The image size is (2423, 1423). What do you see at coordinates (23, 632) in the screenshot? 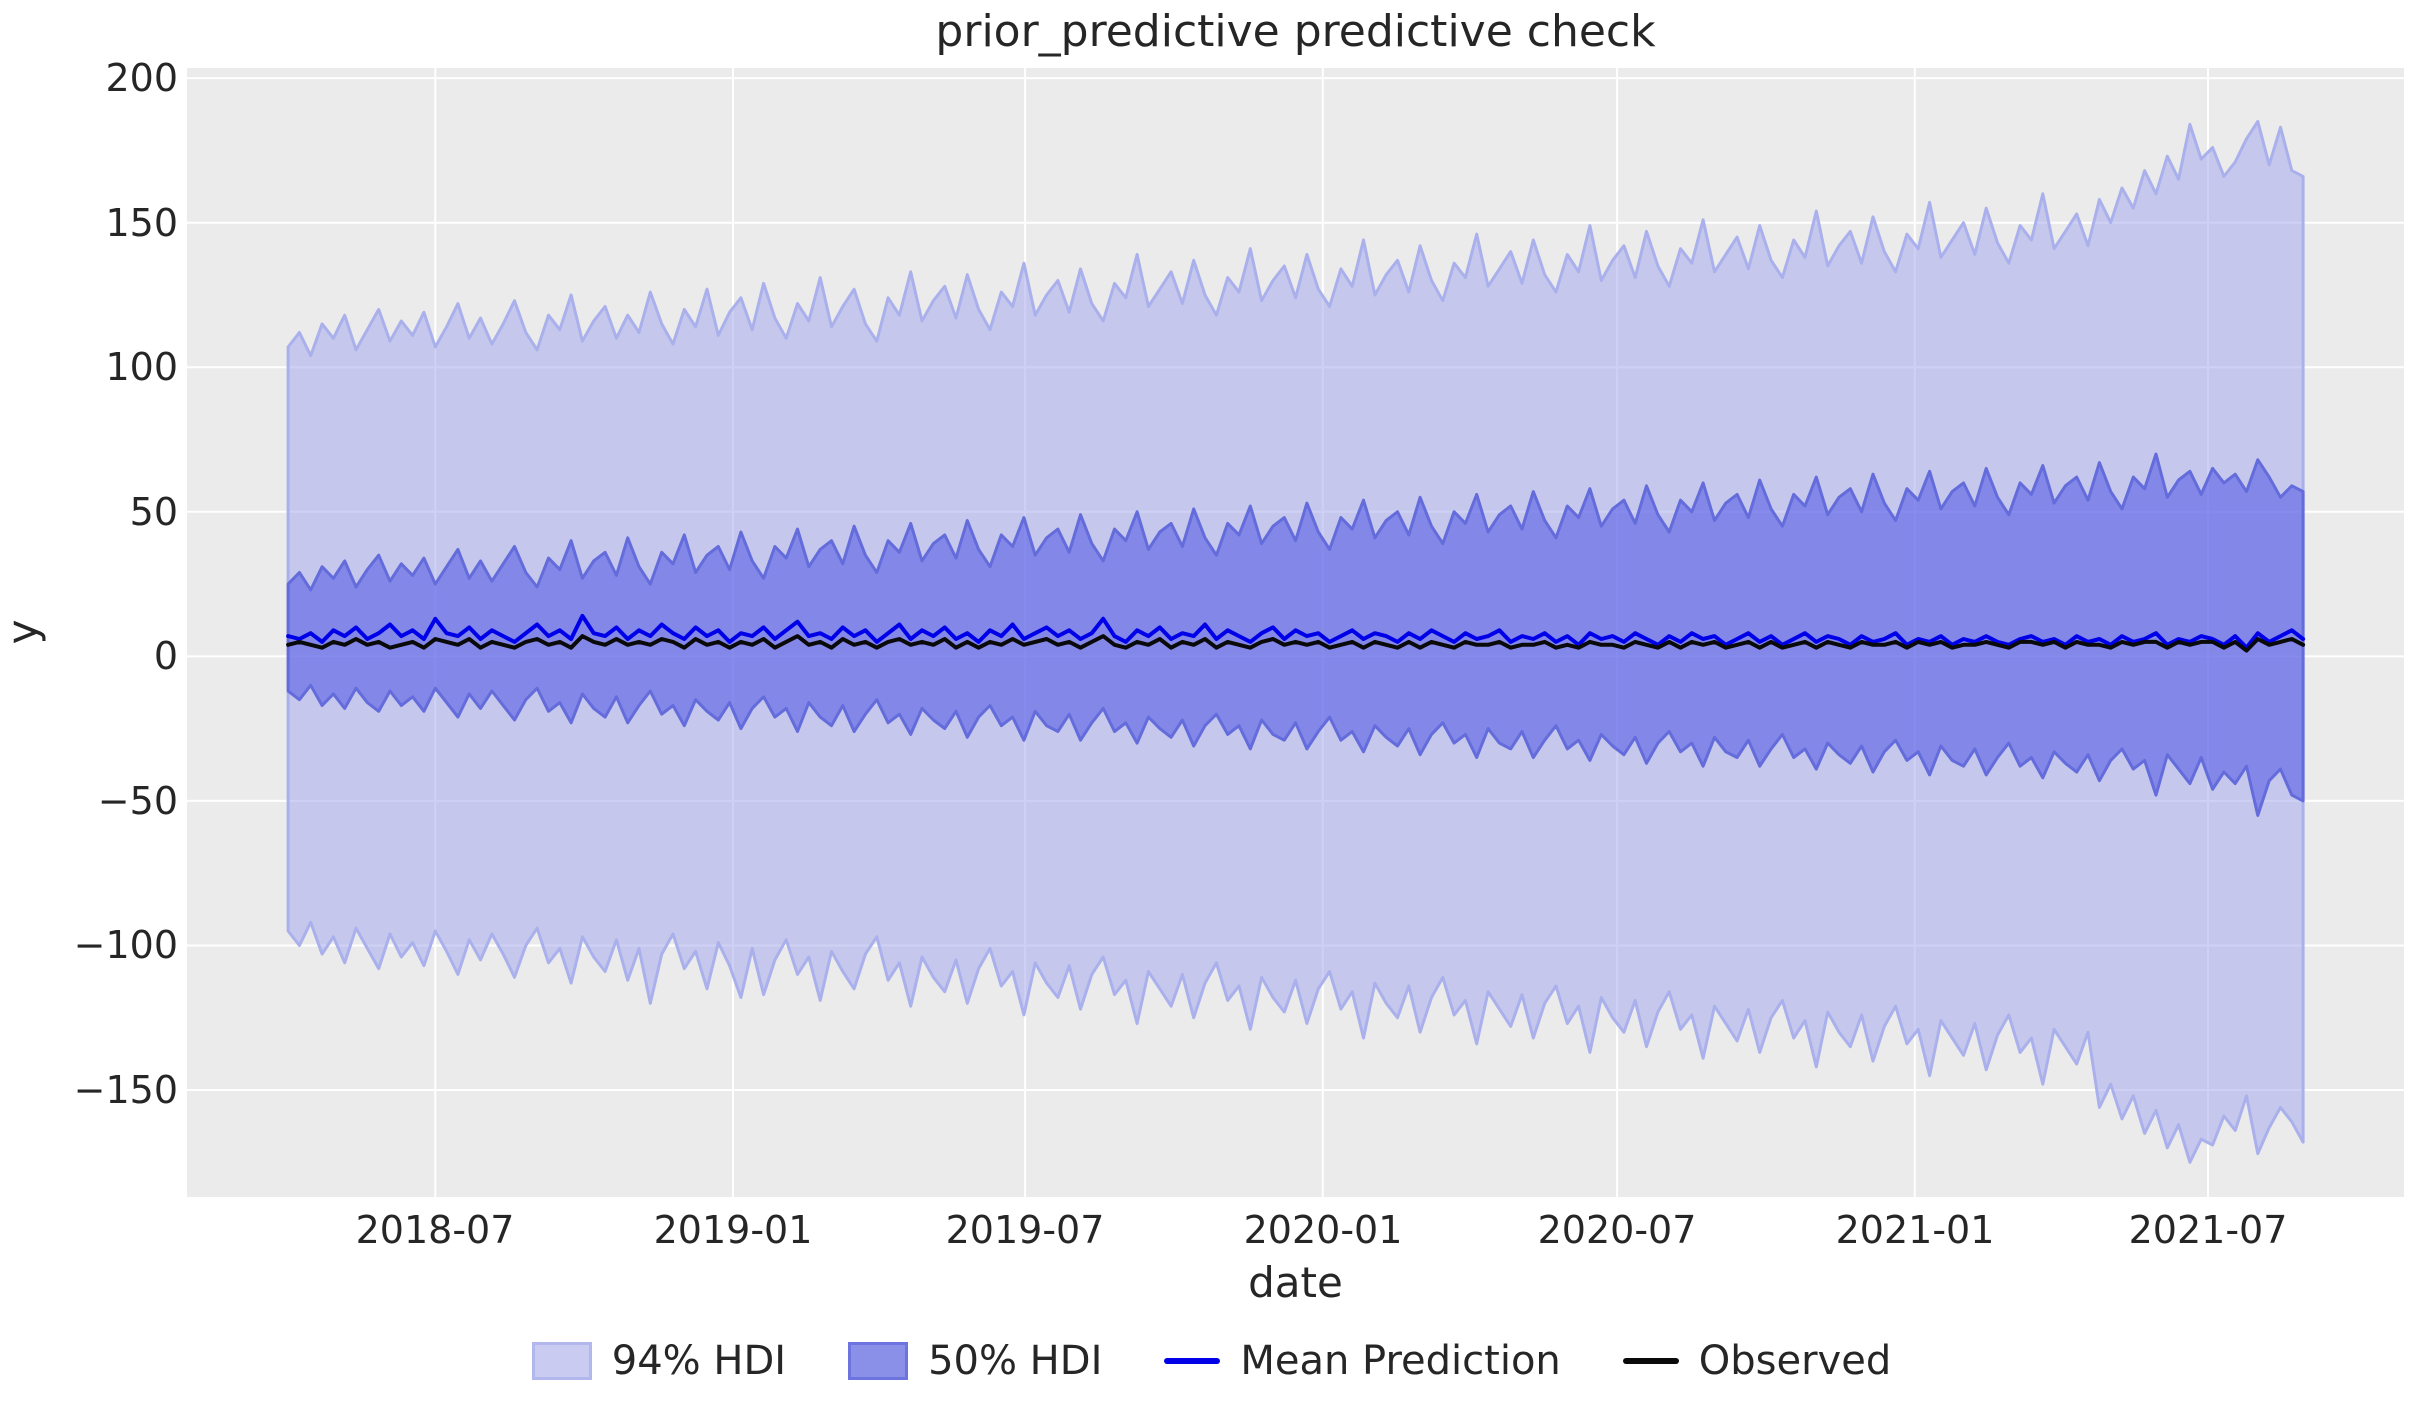
I see `y-axis-label: y` at bounding box center [23, 632].